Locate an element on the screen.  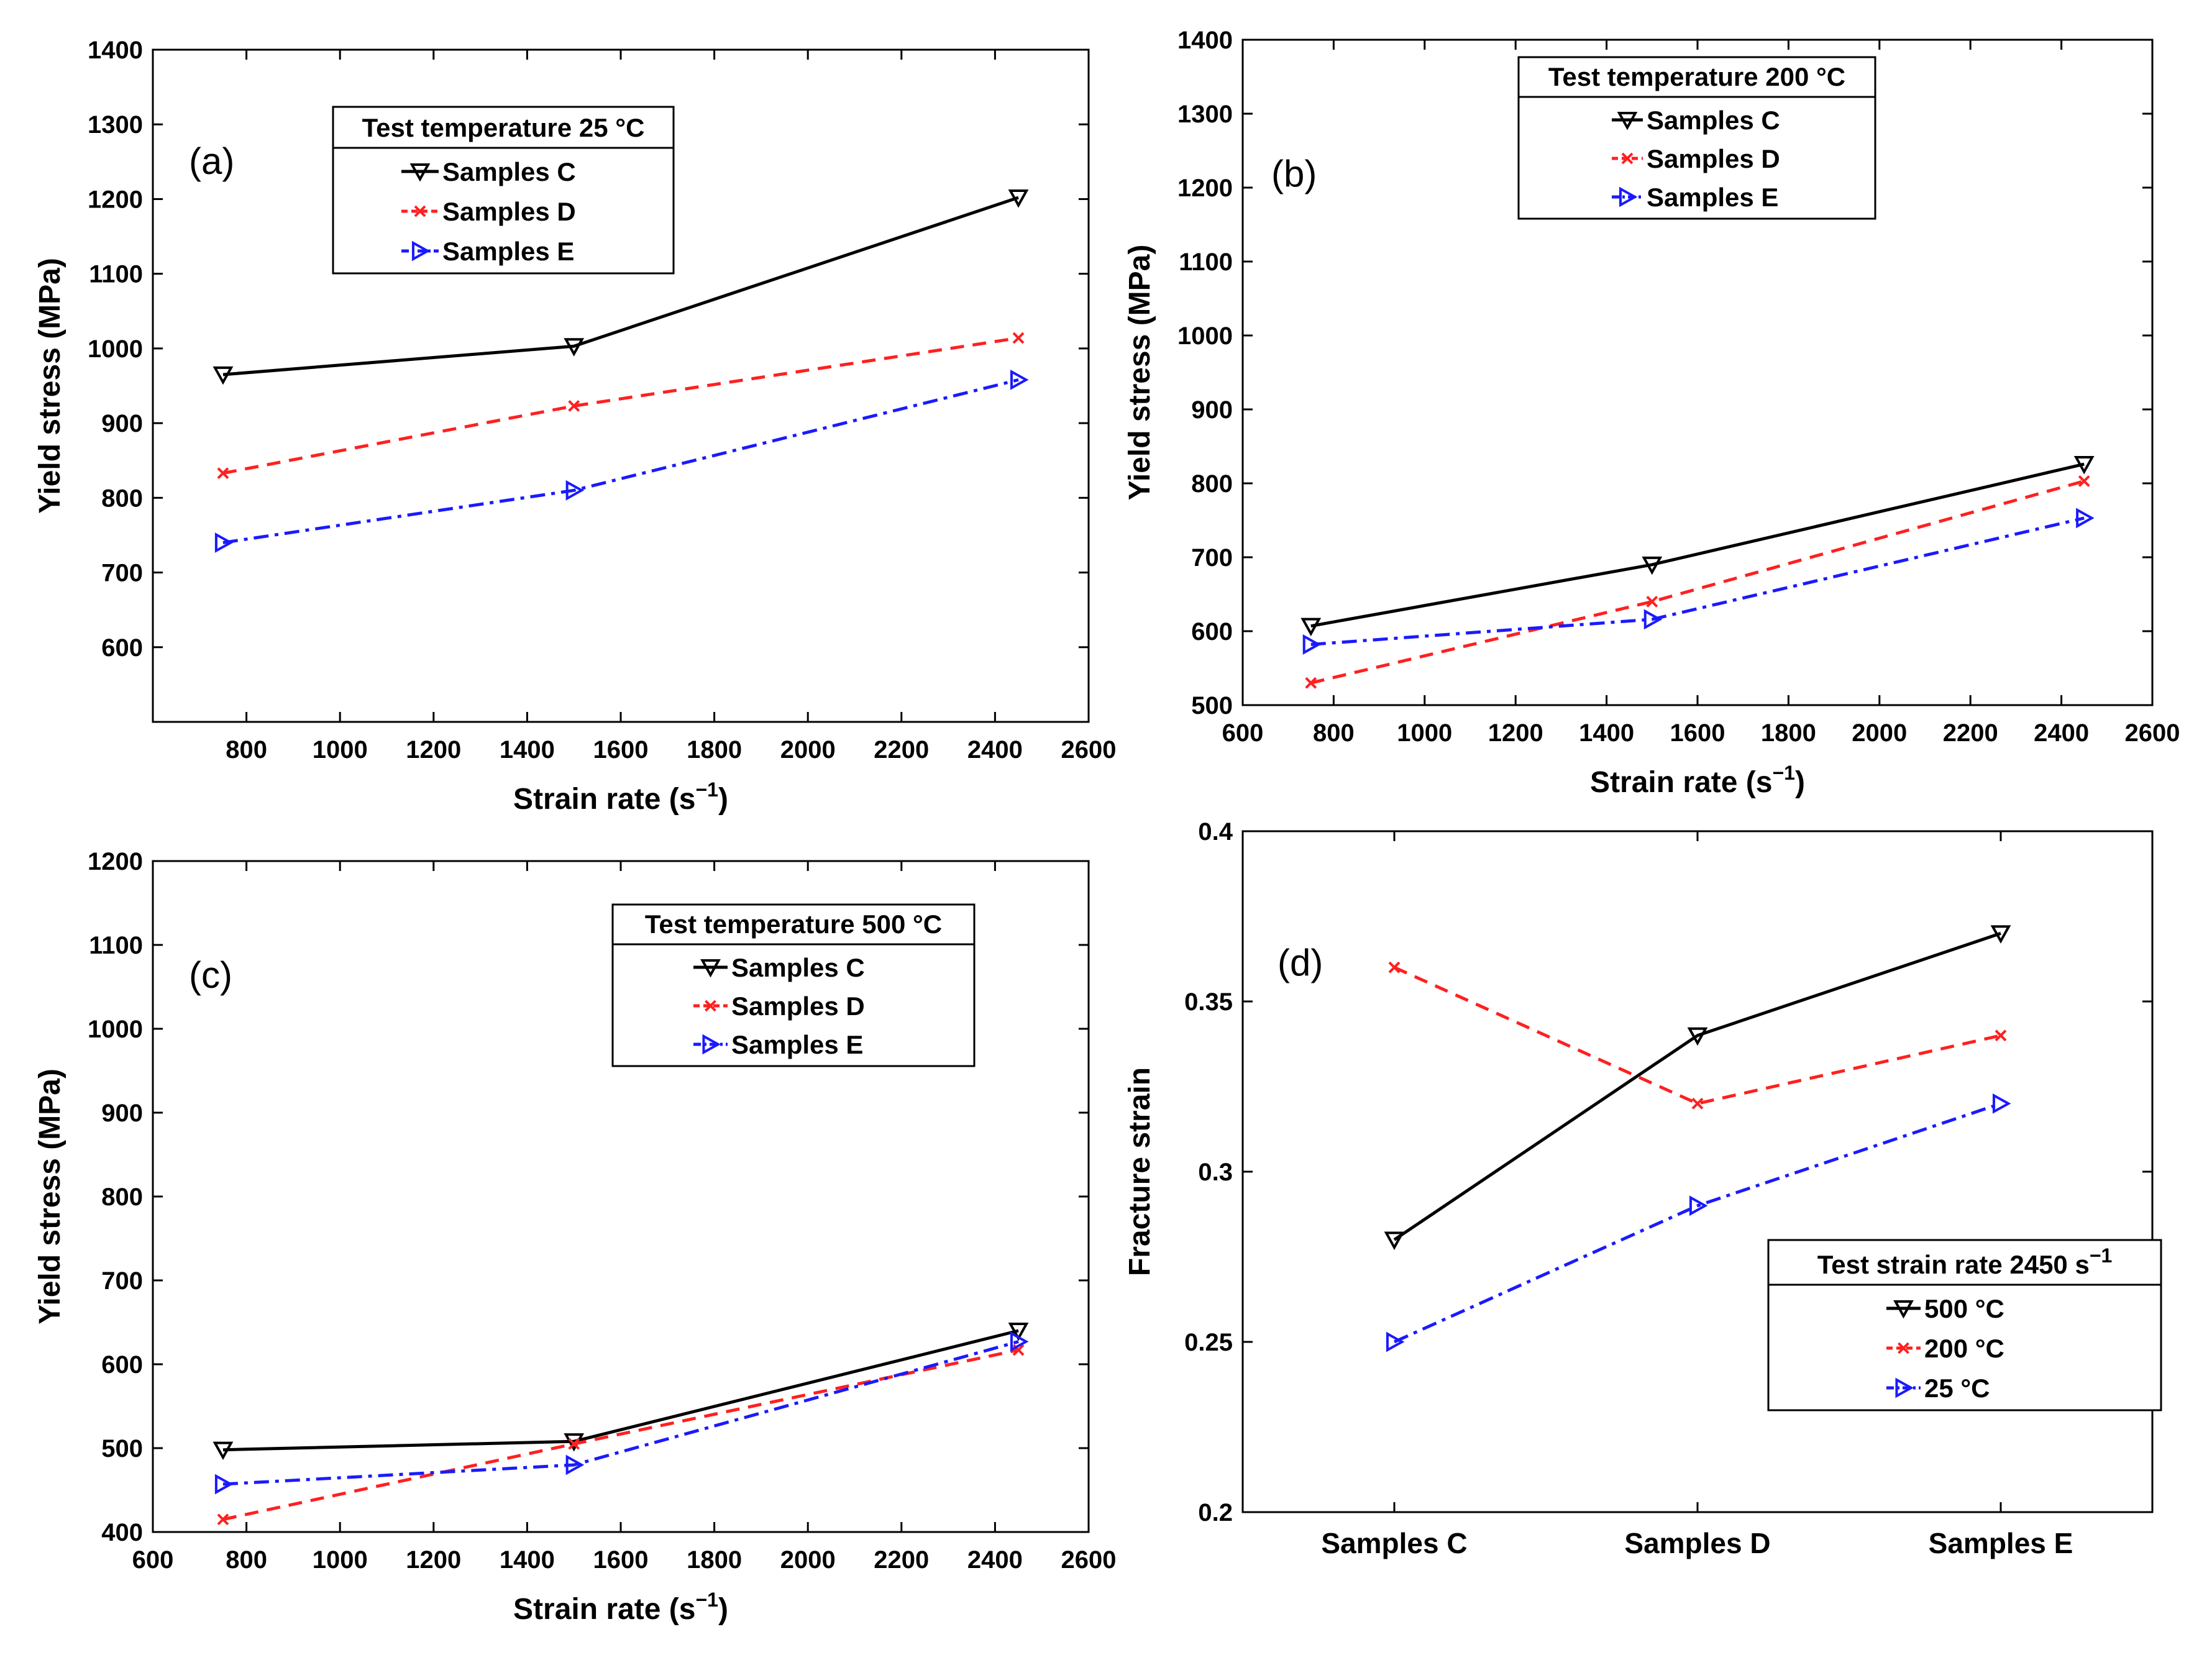
y-tick-label: 0.35 is located at coordinates (1208, 1002).